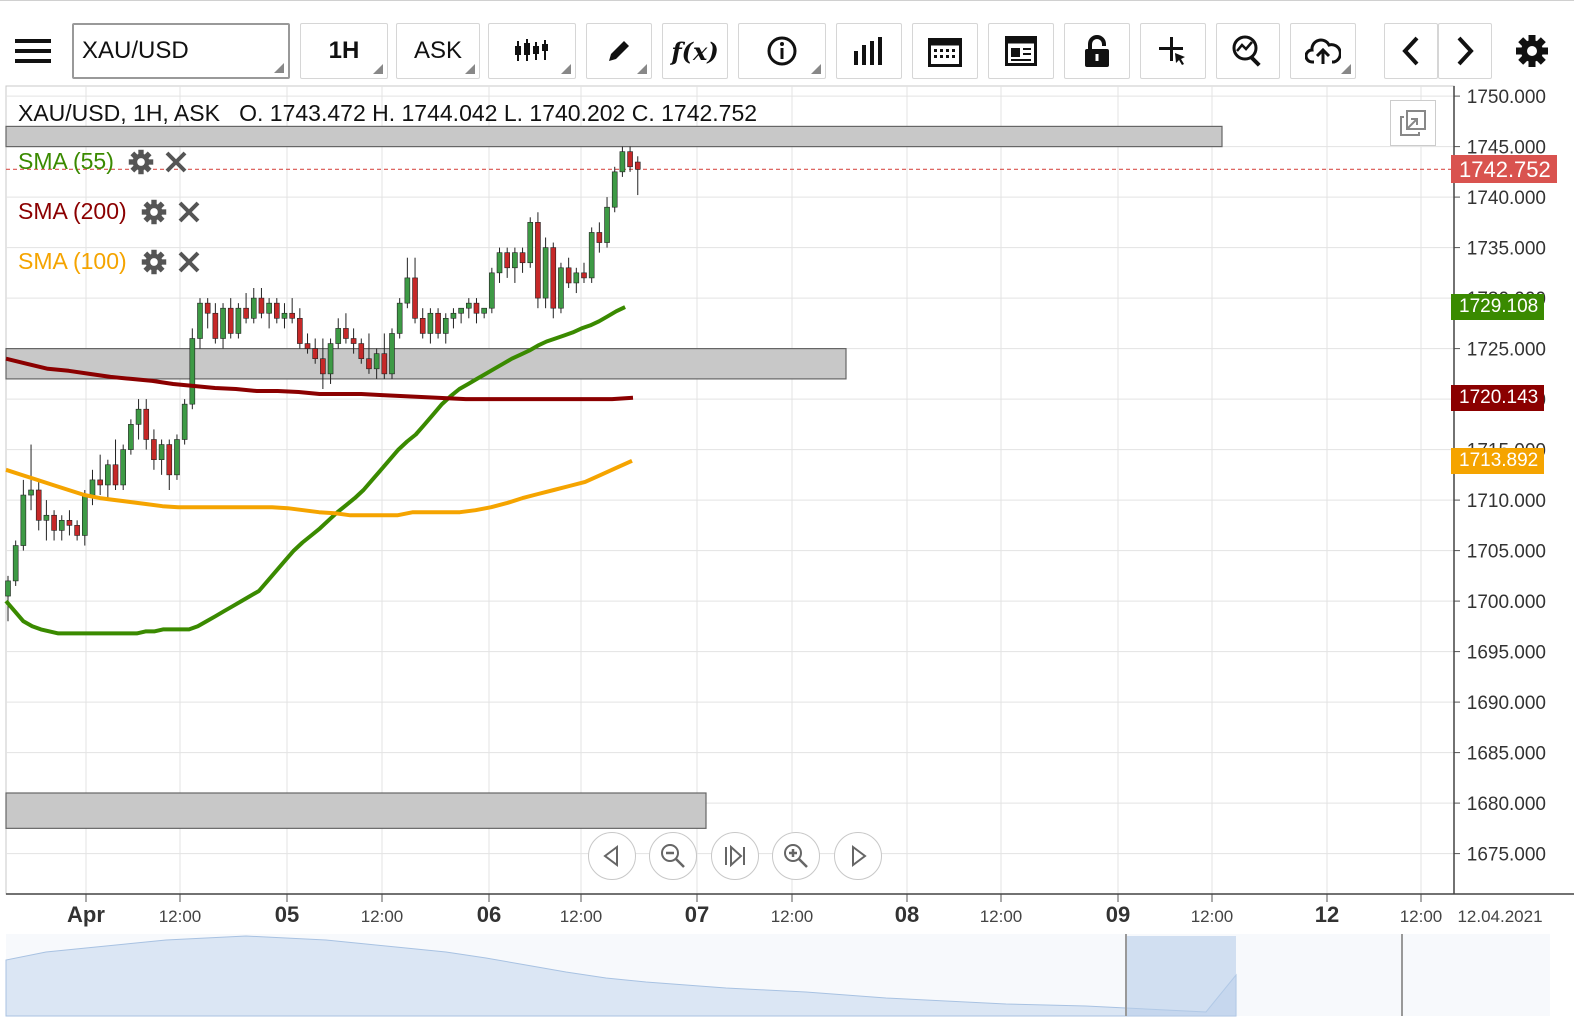 This screenshot has width=1574, height=1024. Describe the element at coordinates (1118, 914) in the screenshot. I see `x-tick-label: 09` at that location.